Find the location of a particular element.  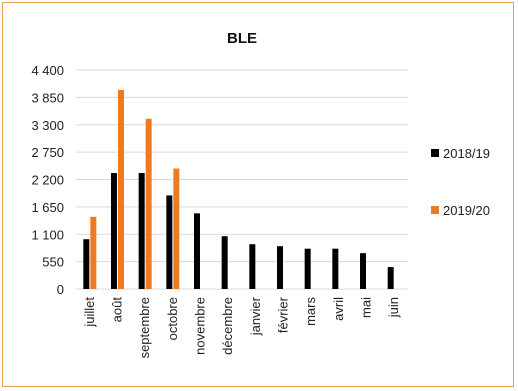

x-tick-label: juin is located at coordinates (393, 307).